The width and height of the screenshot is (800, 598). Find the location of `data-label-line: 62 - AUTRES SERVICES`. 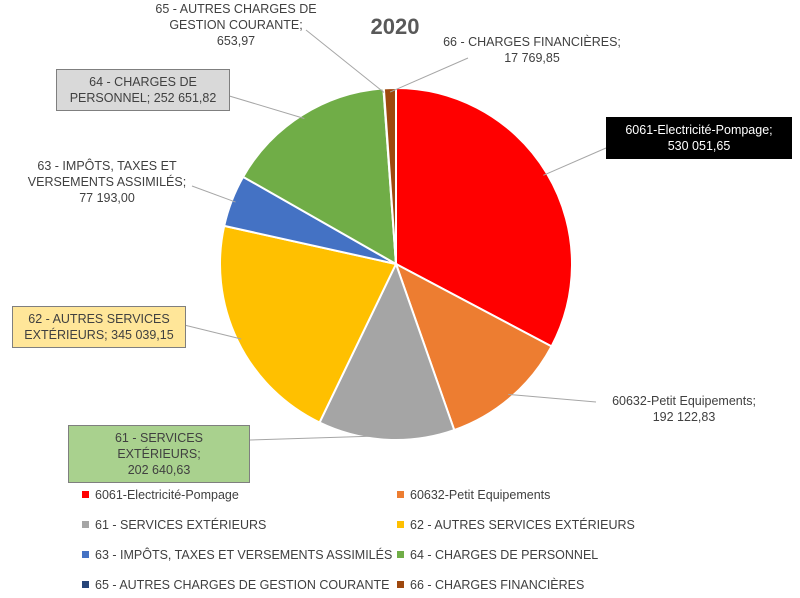

data-label-line: 62 - AUTRES SERVICES is located at coordinates (99, 319).